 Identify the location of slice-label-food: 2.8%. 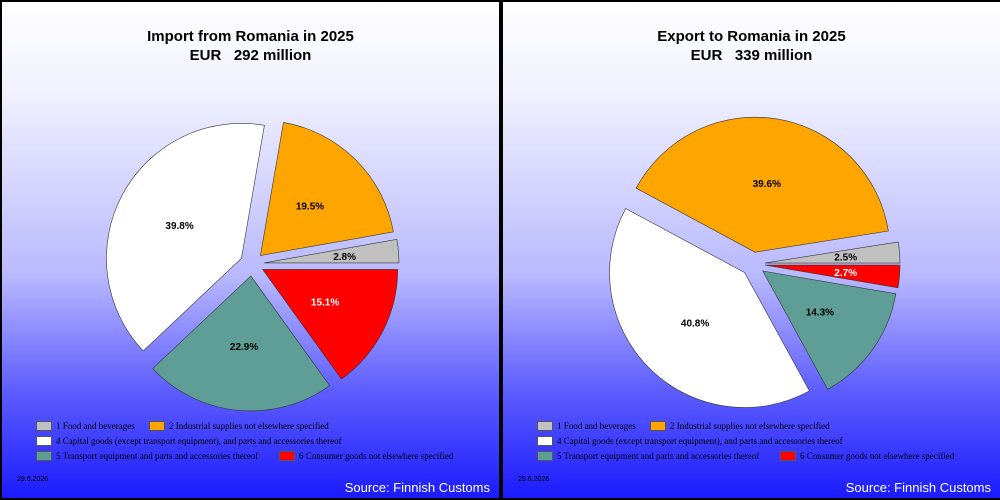
(344, 257).